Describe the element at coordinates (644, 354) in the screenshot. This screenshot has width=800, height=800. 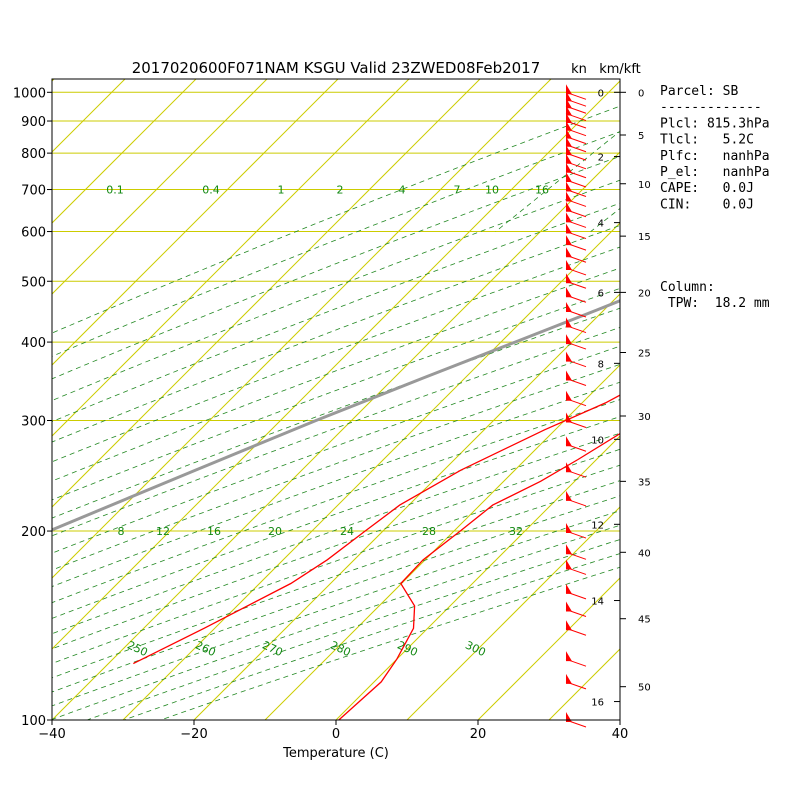
I see `kft-tick-label: 25` at that location.